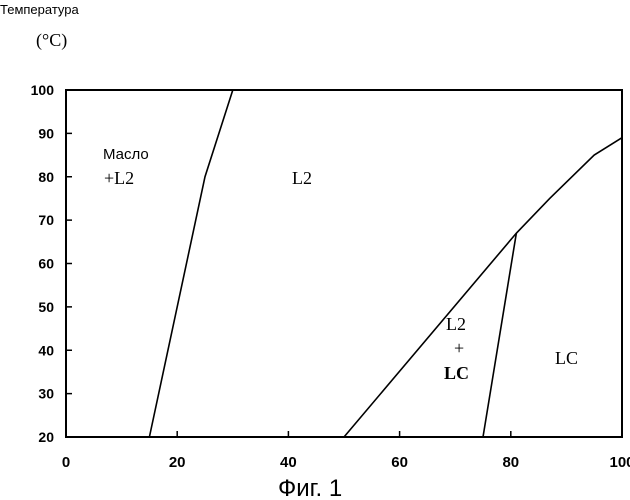  I want to click on region-label-lc: LC, so click(566, 358).